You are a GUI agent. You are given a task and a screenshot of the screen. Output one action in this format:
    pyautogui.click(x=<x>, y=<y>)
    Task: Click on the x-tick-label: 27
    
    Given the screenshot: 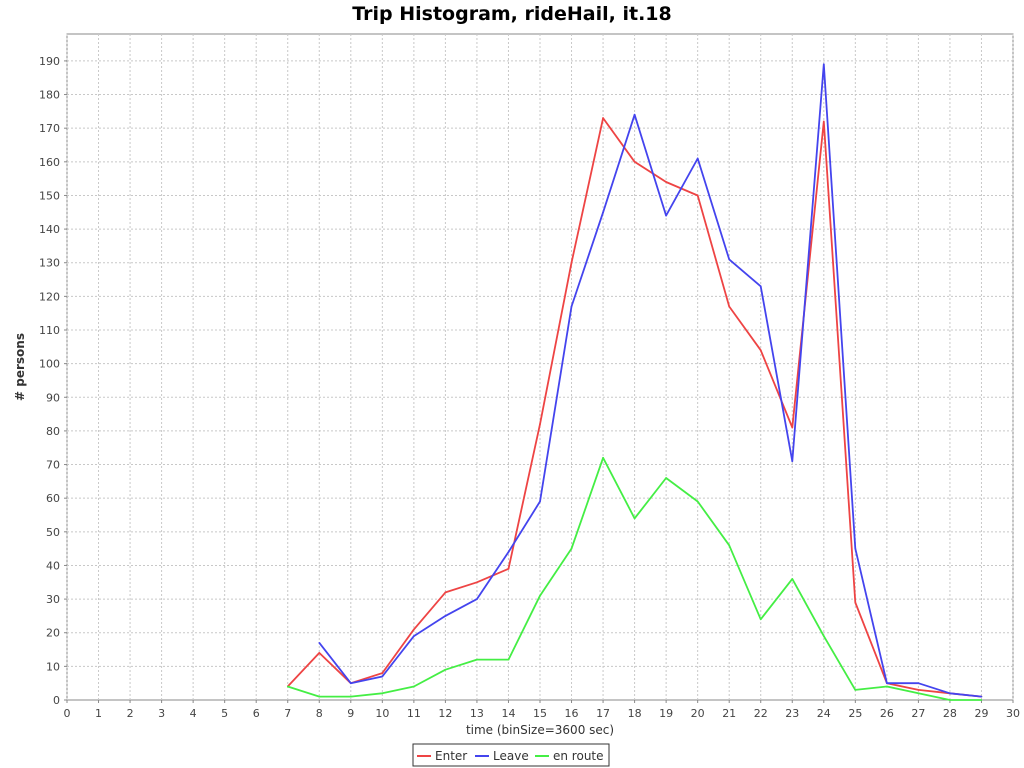 What is the action you would take?
    pyautogui.click(x=918, y=713)
    